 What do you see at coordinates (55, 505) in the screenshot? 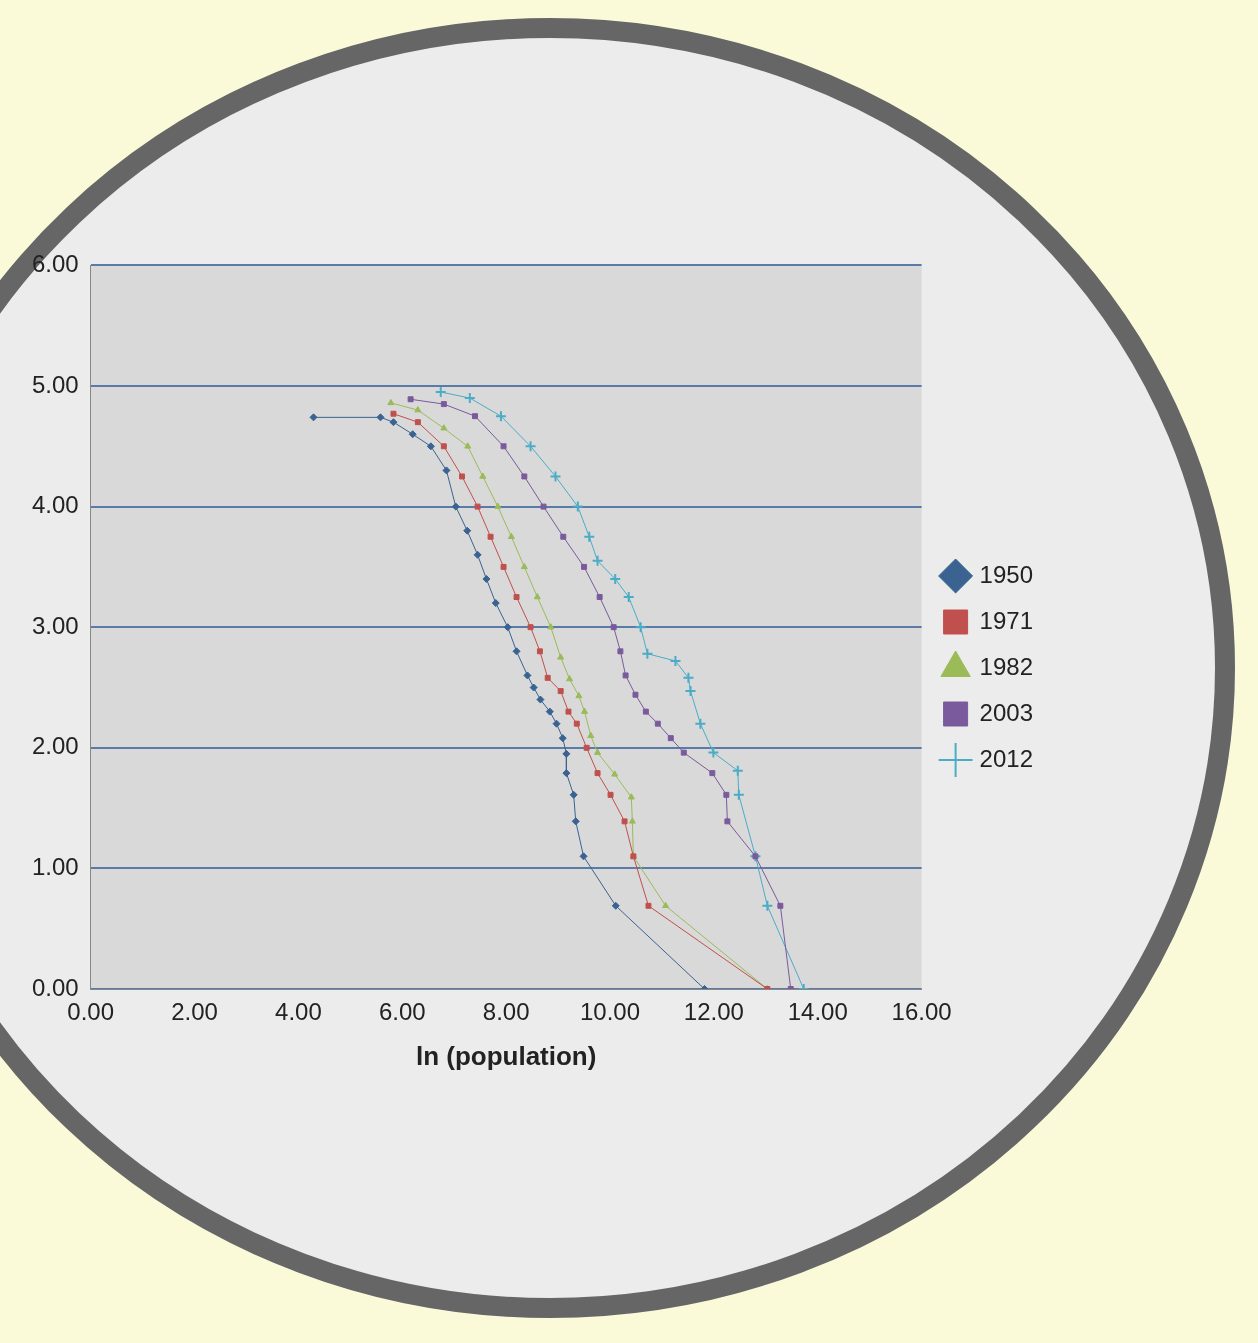
I see `y-tick-label: 4.00` at bounding box center [55, 505].